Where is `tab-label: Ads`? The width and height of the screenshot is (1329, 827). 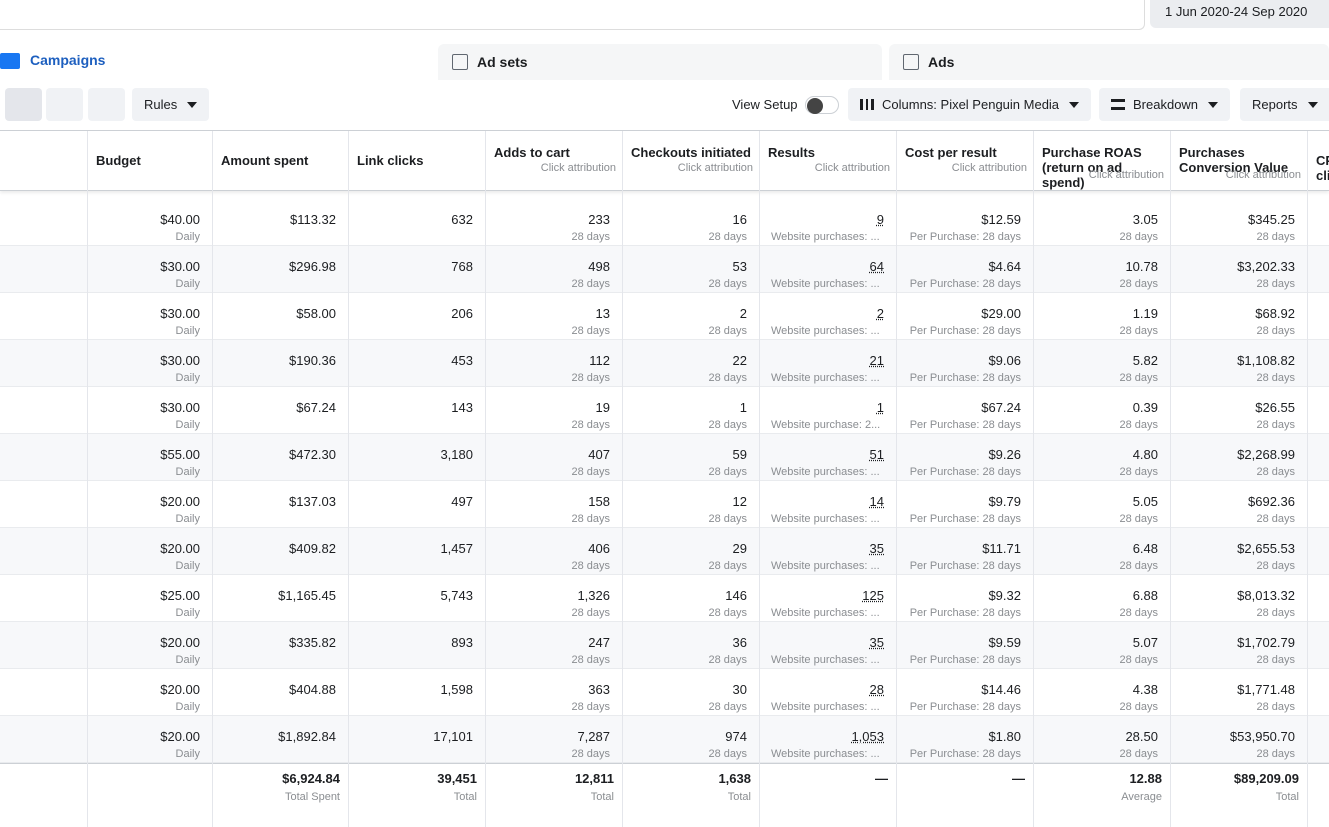 tab-label: Ads is located at coordinates (941, 62).